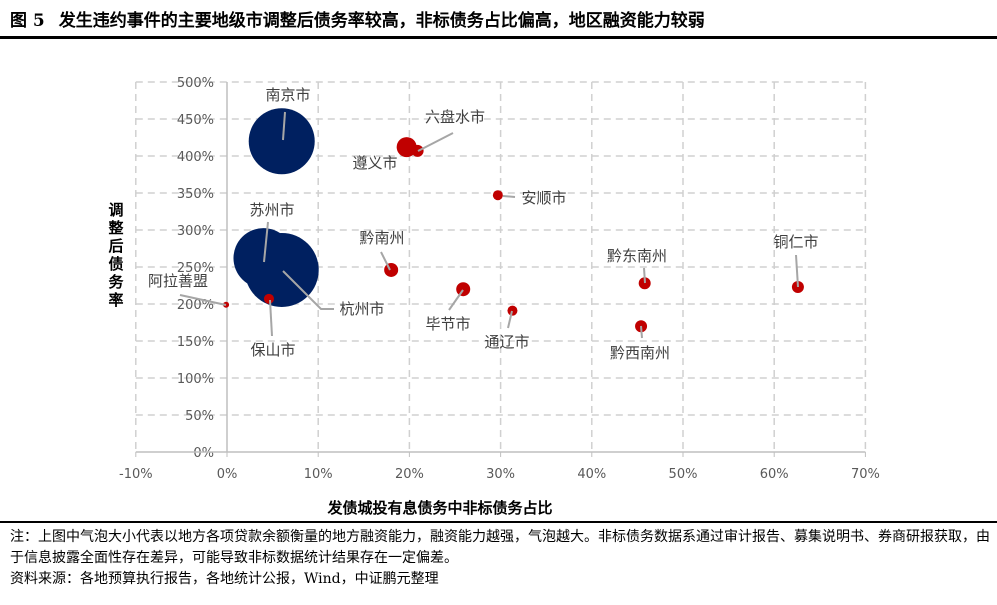 The image size is (997, 605). I want to click on y-axis-label-char: 后, so click(115, 246).